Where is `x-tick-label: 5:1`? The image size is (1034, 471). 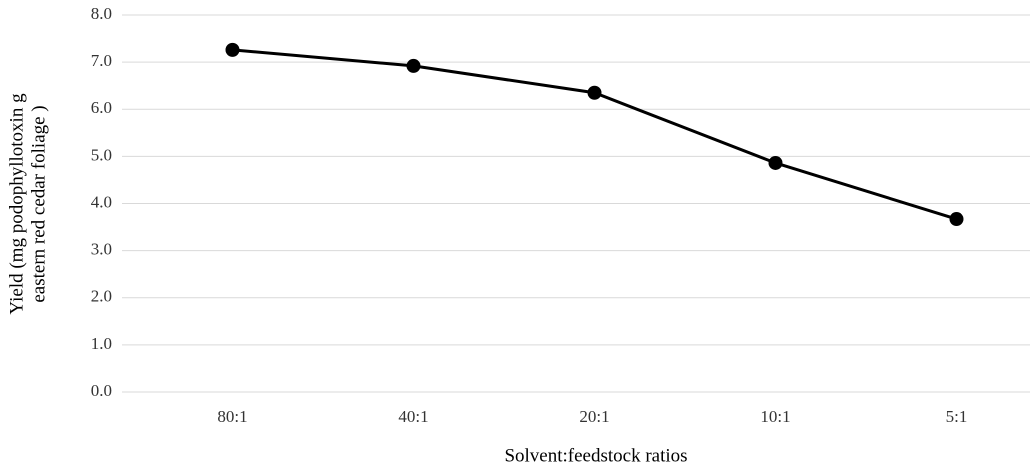 x-tick-label: 5:1 is located at coordinates (957, 416).